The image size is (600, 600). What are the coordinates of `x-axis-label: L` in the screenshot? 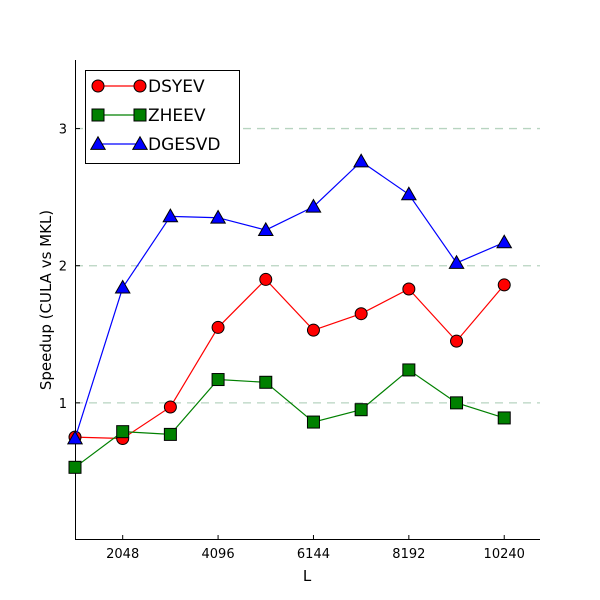 It's located at (307, 576).